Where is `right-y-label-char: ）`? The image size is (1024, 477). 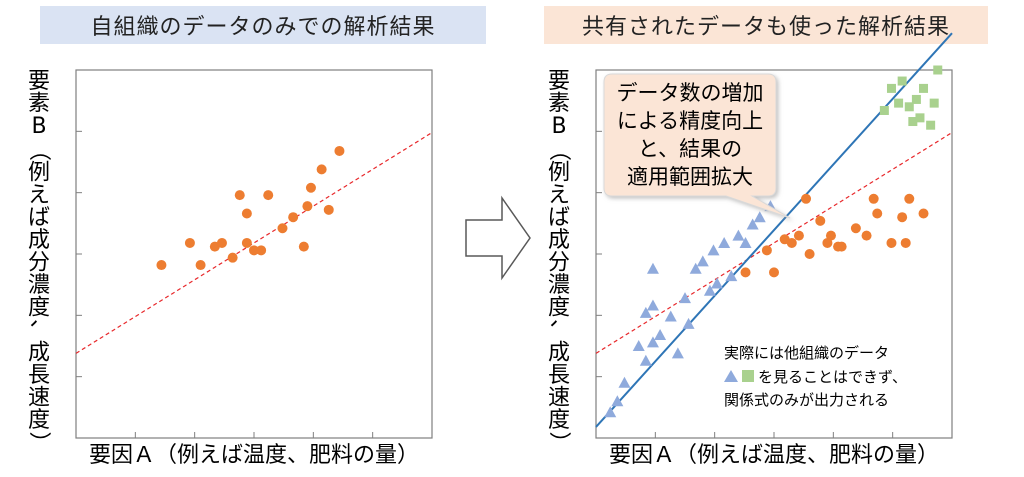
right-y-label-char: ） is located at coordinates (558, 442).